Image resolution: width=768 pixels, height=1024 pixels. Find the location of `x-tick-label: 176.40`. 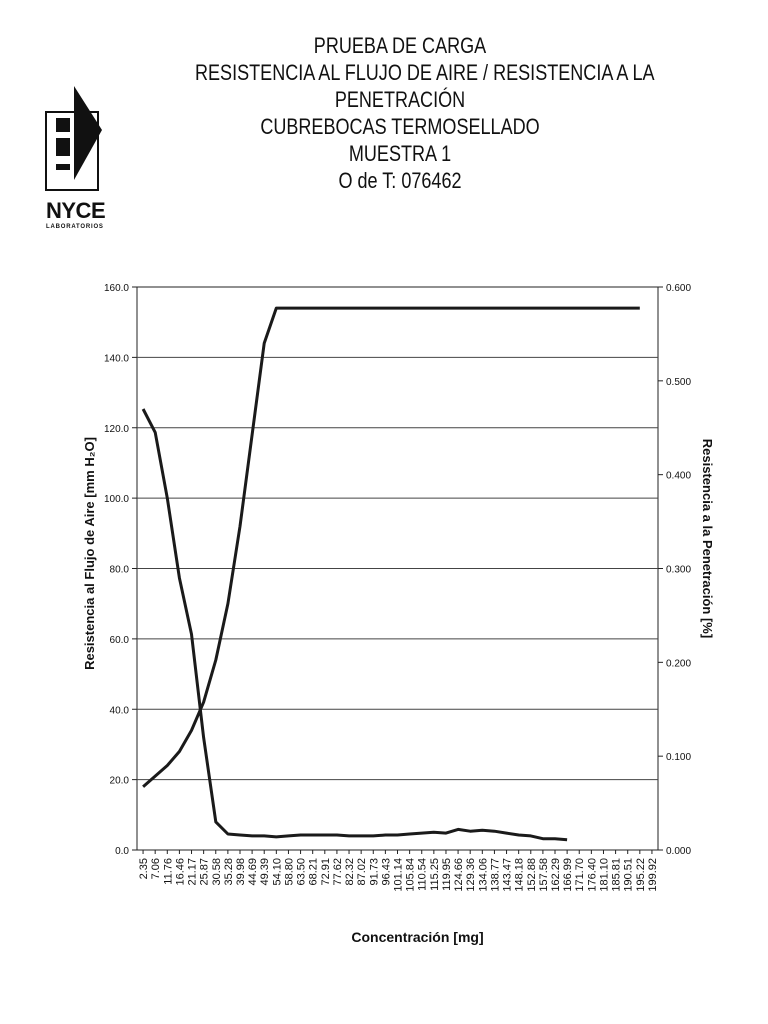

x-tick-label: 176.40 is located at coordinates (592, 875).